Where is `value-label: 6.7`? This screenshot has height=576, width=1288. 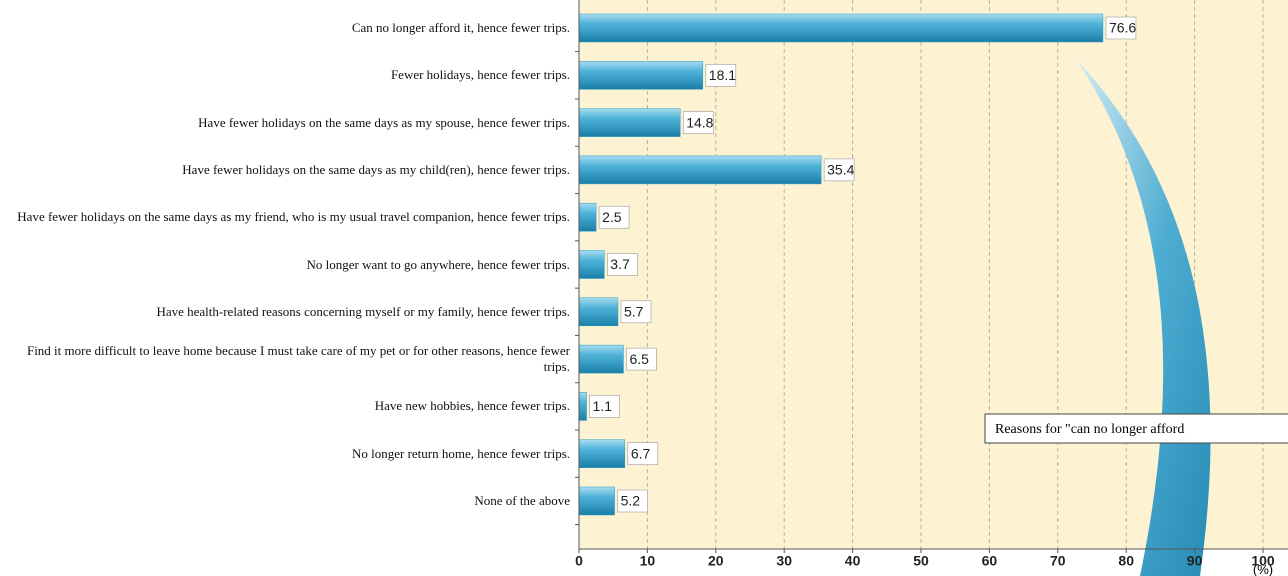
value-label: 6.7 is located at coordinates (641, 453).